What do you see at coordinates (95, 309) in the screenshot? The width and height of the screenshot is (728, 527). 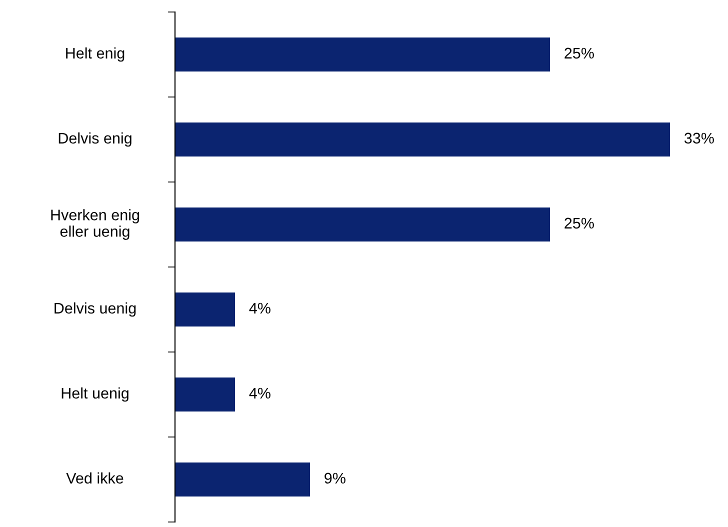 I see `y-tick-label: Delvis uenig` at bounding box center [95, 309].